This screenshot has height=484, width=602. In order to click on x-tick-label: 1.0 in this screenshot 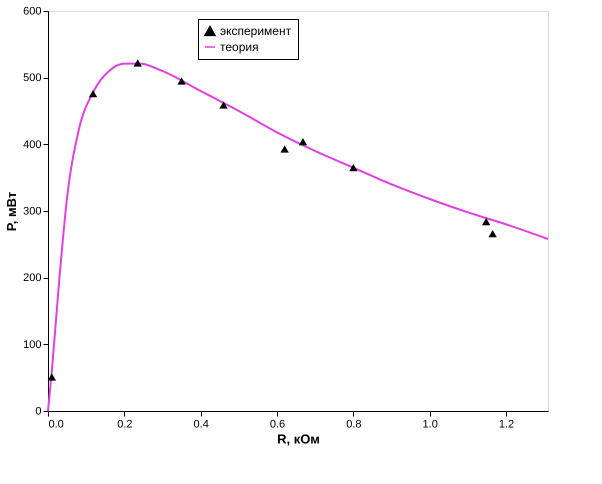, I will do `click(430, 424)`.